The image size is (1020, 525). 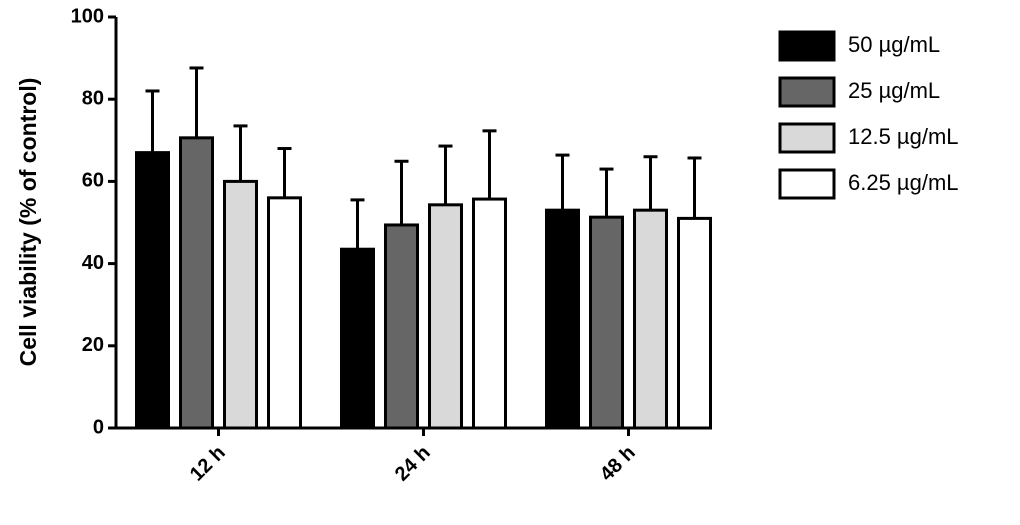 I want to click on x-tick-label: 48 h, so click(x=618, y=464).